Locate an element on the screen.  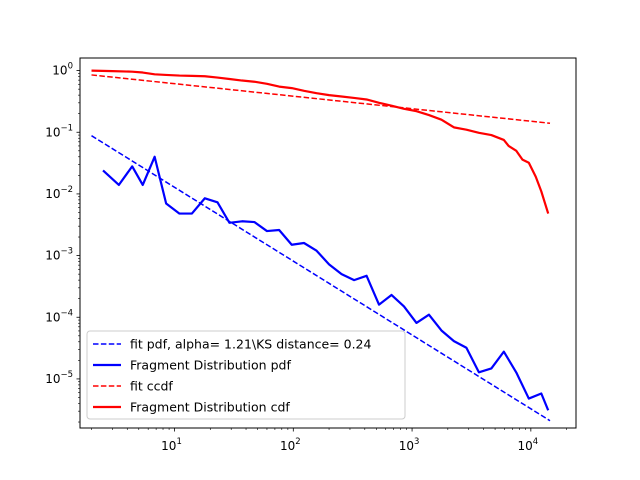
legend-label: fit ccdf is located at coordinates (151, 386).